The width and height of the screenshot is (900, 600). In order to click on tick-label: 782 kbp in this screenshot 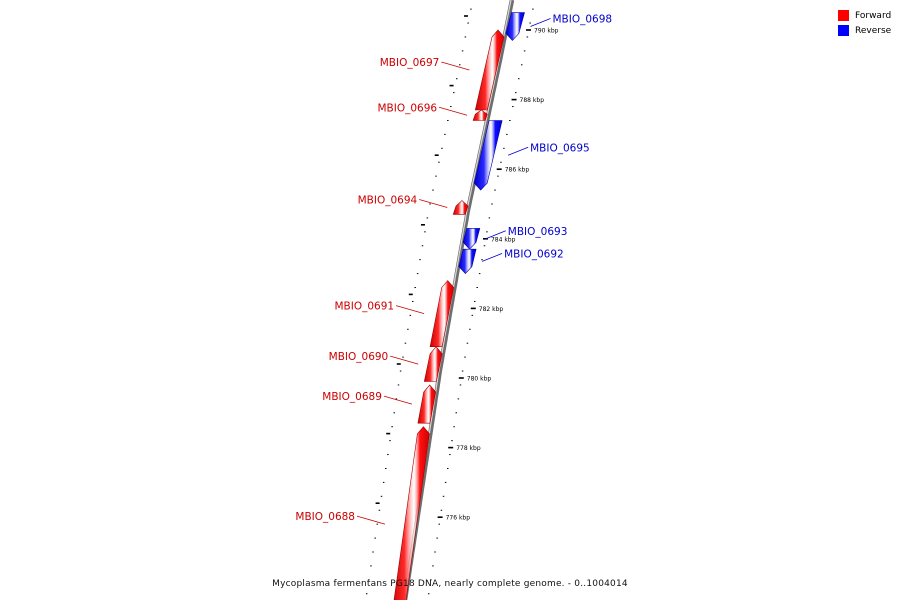, I will do `click(491, 309)`.